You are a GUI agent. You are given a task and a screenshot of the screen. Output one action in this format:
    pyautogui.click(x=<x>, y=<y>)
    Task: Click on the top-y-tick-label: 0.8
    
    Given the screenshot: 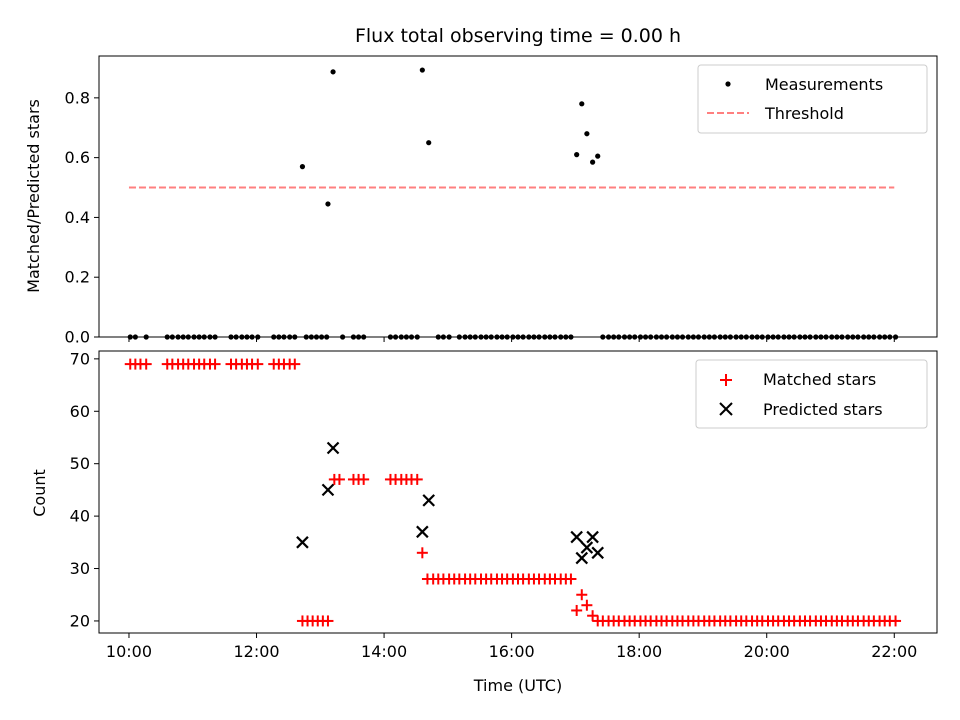 What is the action you would take?
    pyautogui.click(x=77, y=97)
    